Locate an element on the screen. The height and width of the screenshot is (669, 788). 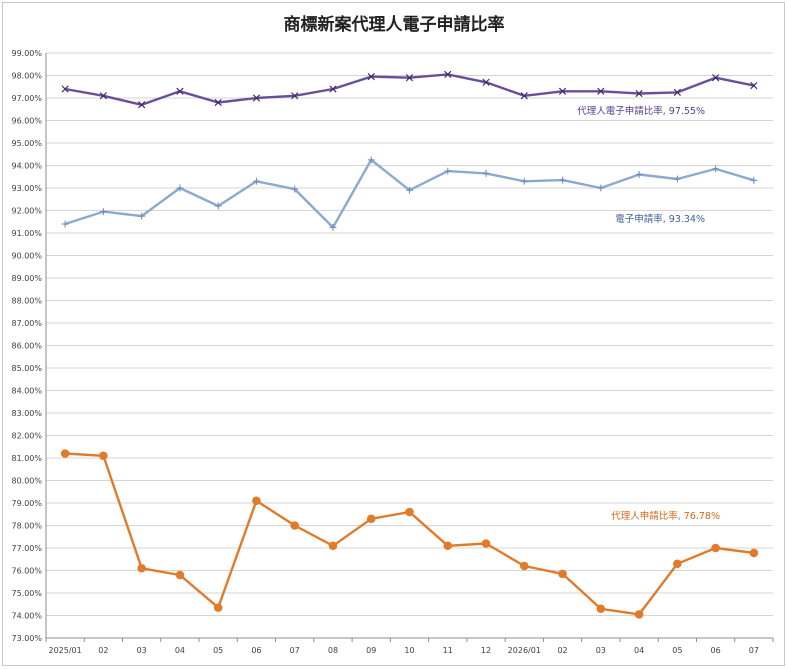
series-label-agent_application: 代理人申請比率, 76.78% is located at coordinates (665, 516).